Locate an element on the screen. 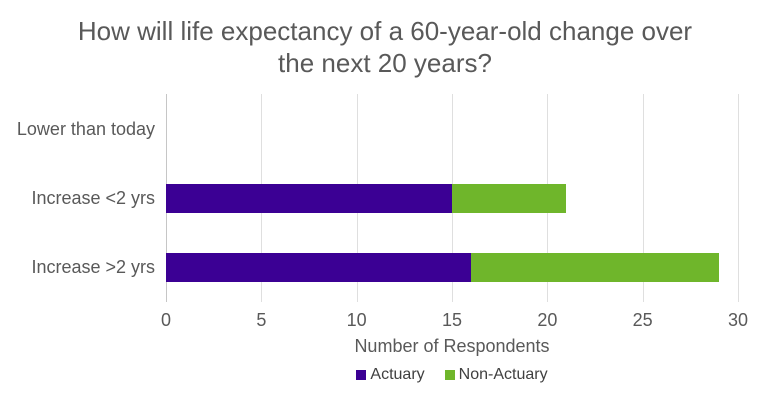  legend-item-actuary: Actuary is located at coordinates (390, 375).